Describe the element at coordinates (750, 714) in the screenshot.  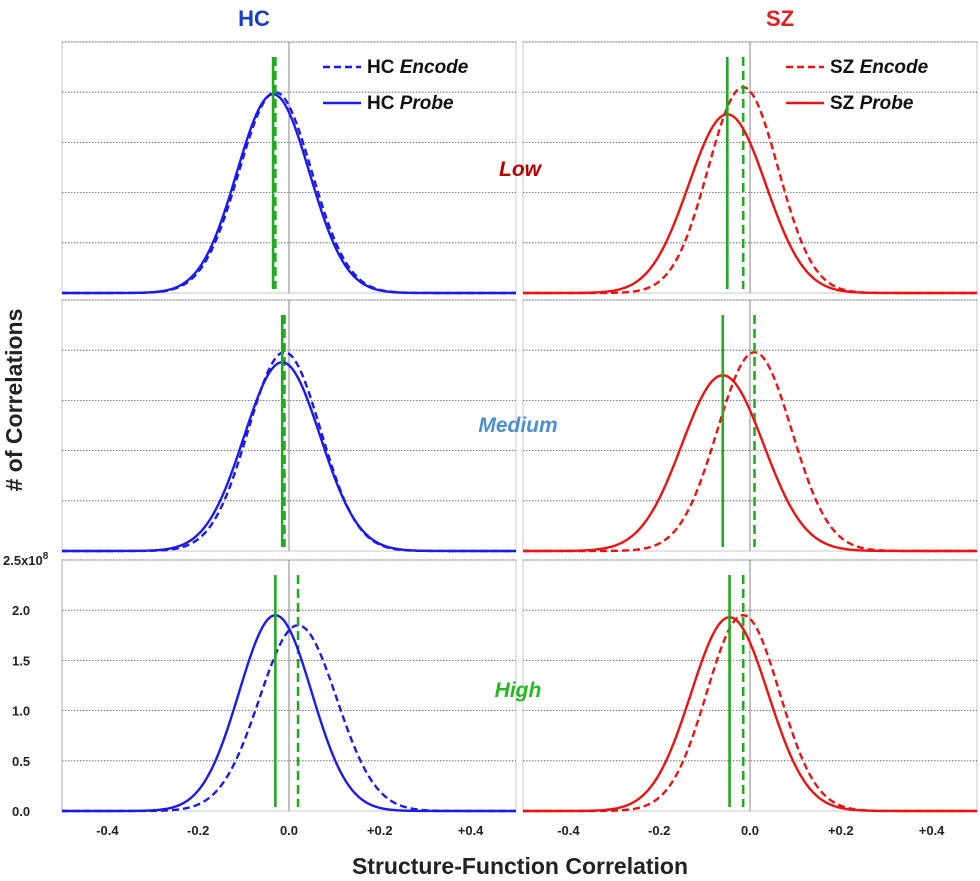
I see `curve-sz-probe-high` at that location.